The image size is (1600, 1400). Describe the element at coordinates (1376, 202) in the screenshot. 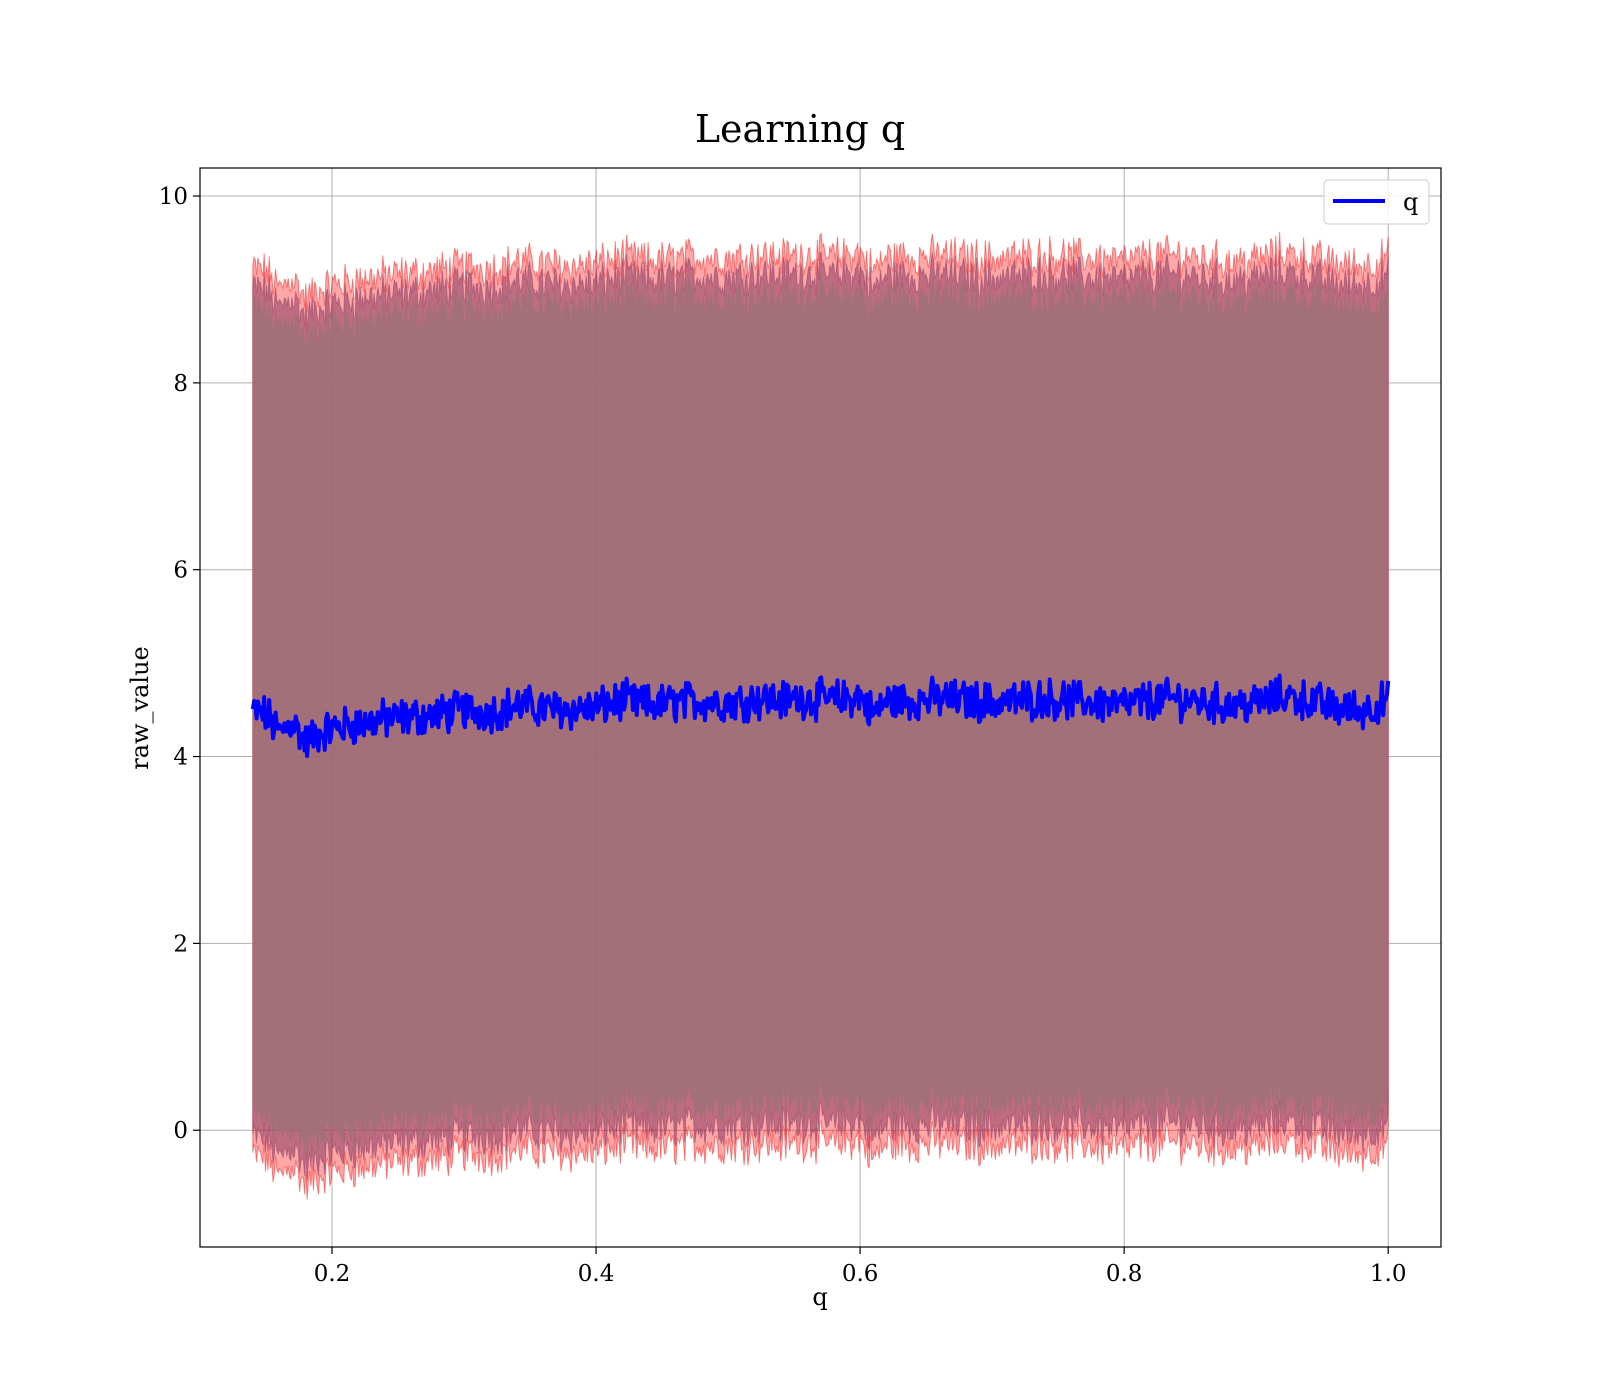

I see `legend: q` at that location.